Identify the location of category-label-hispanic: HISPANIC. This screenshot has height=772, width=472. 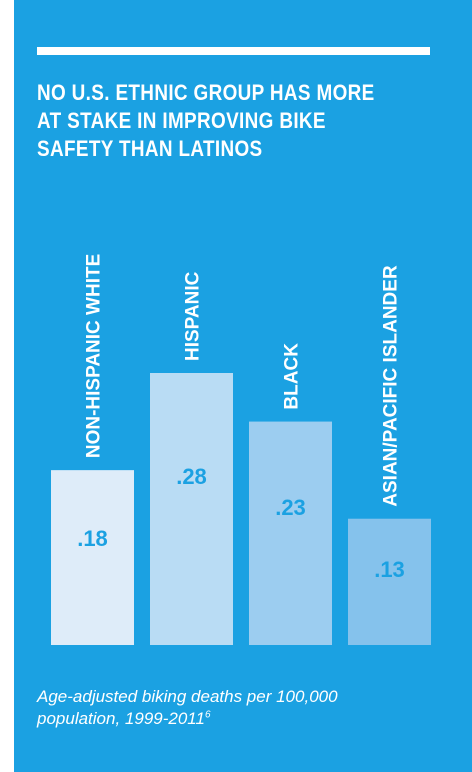
(193, 316).